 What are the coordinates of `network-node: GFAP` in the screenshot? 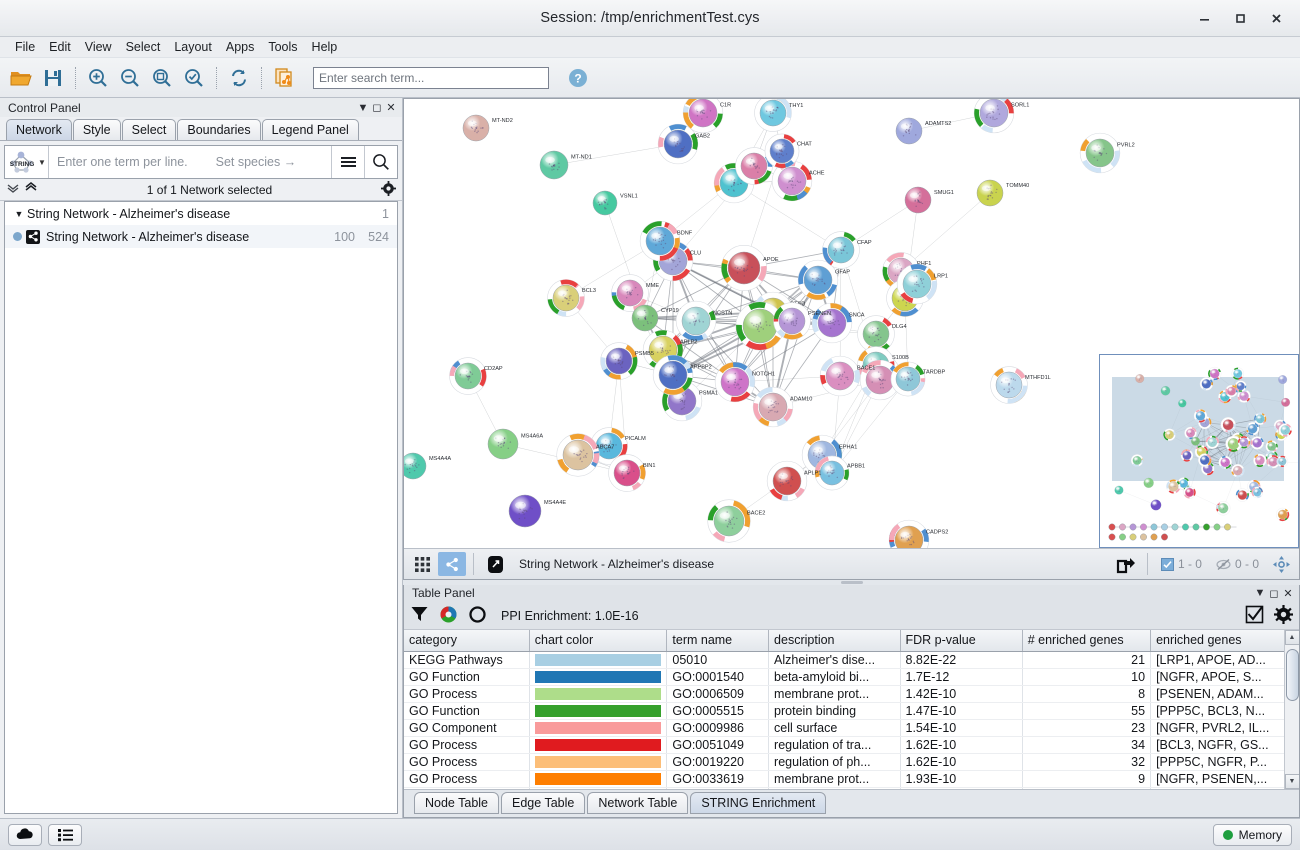 It's located at (823, 280).